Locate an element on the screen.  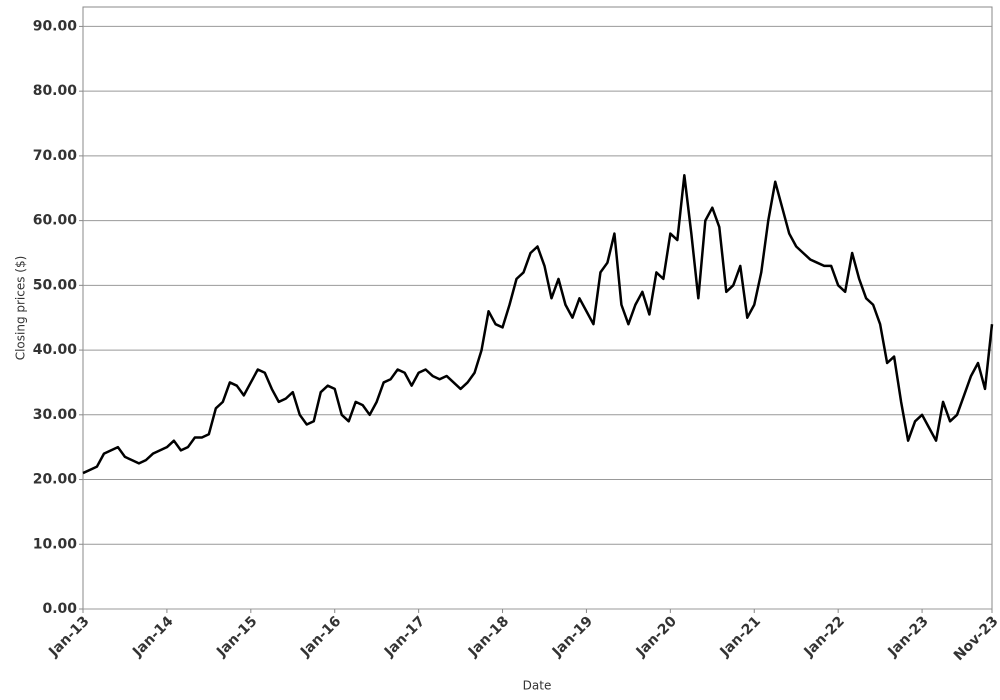
y-tick-label: 60.00 is located at coordinates (55, 221).